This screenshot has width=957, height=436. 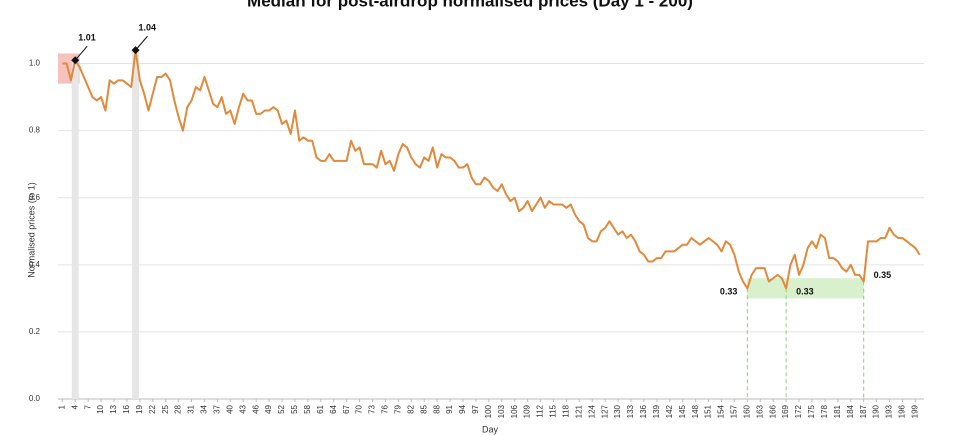 What do you see at coordinates (669, 411) in the screenshot?
I see `x-tick-label: 142` at bounding box center [669, 411].